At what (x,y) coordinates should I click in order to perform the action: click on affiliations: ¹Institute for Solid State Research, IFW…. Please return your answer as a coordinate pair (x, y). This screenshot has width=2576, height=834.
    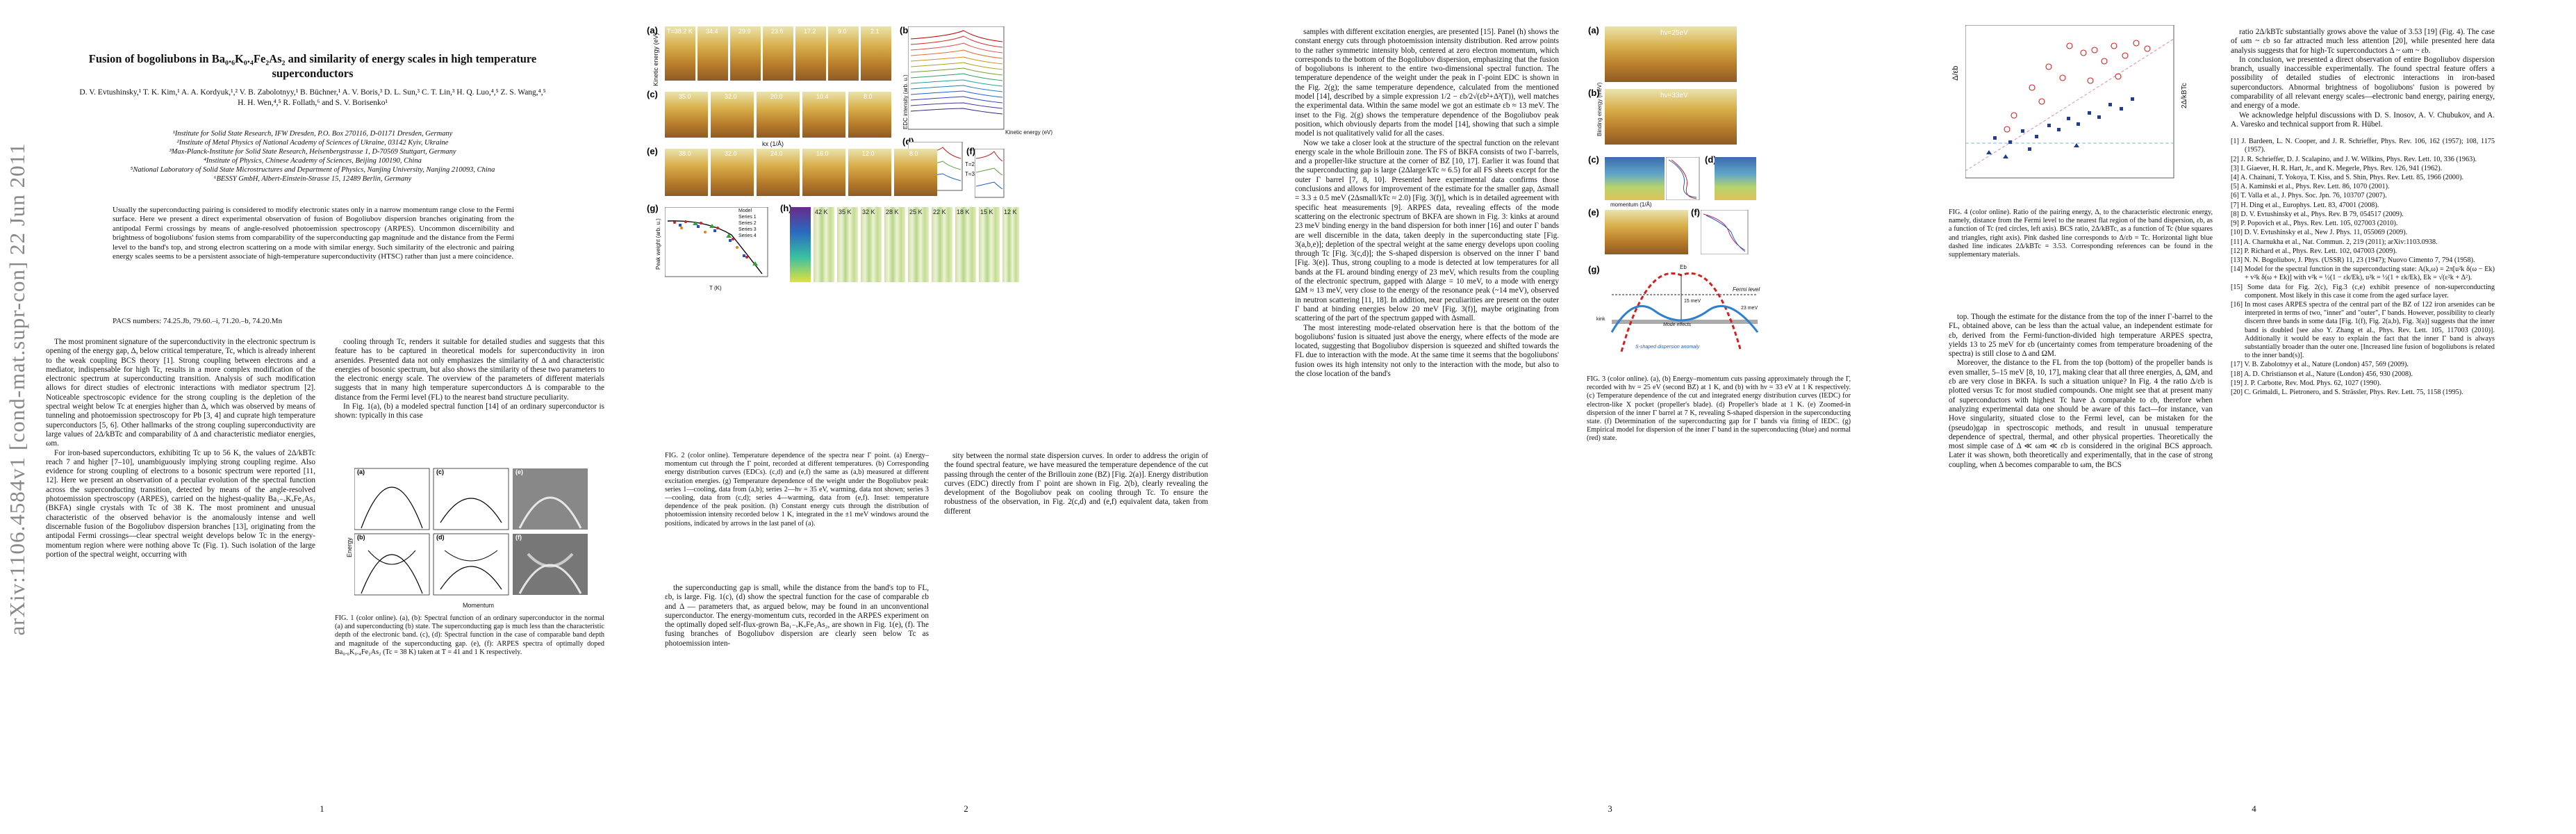
    Looking at the image, I should click on (313, 156).